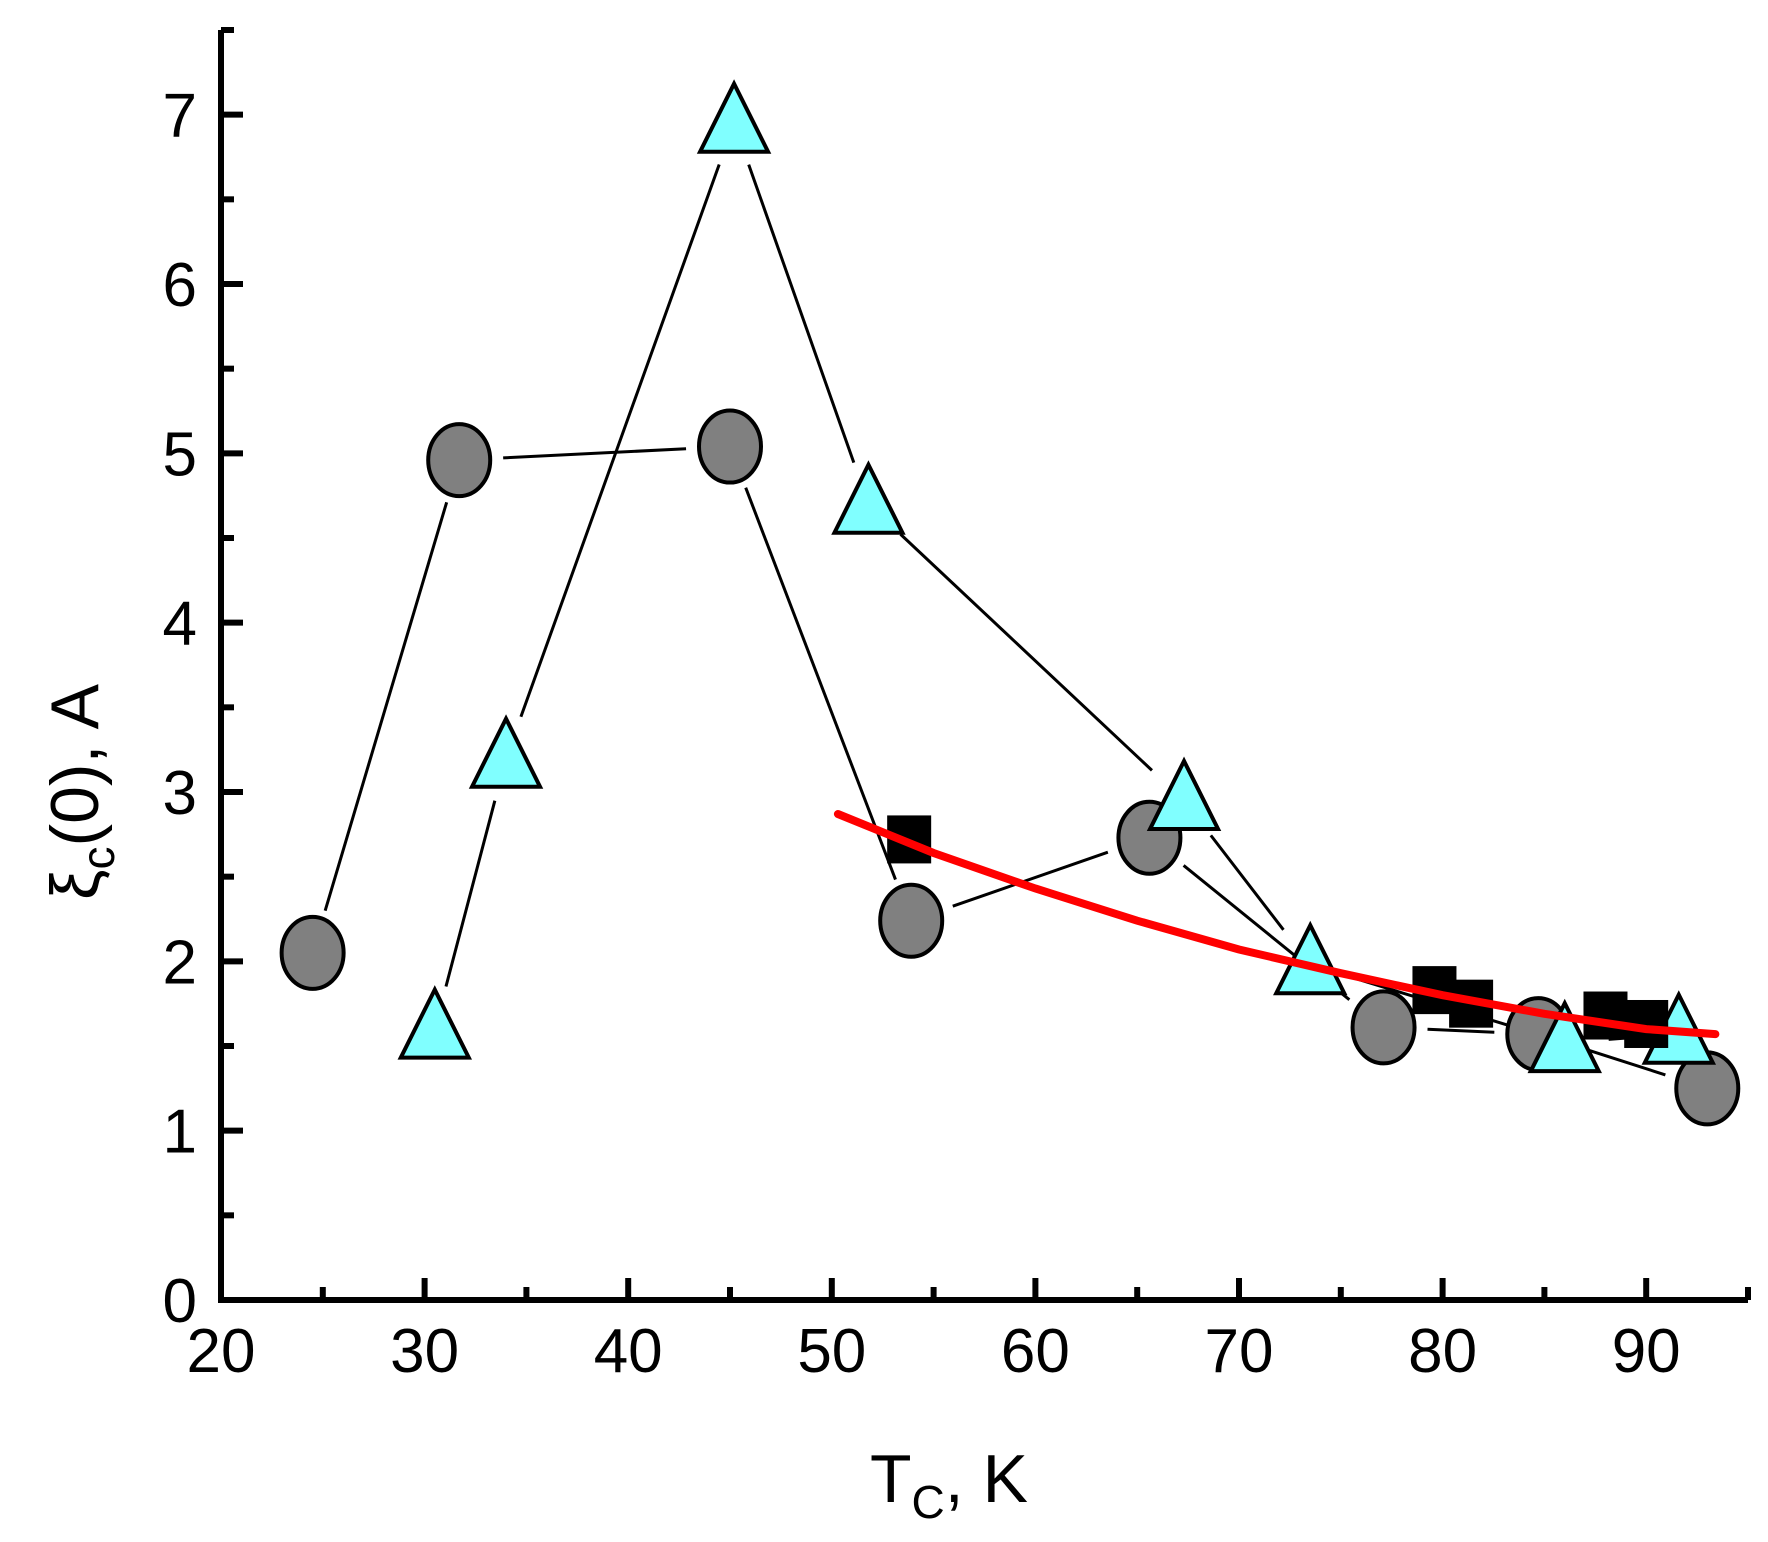 This screenshot has height=1542, width=1768. Describe the element at coordinates (180, 962) in the screenshot. I see `y-tick-label: 2` at that location.